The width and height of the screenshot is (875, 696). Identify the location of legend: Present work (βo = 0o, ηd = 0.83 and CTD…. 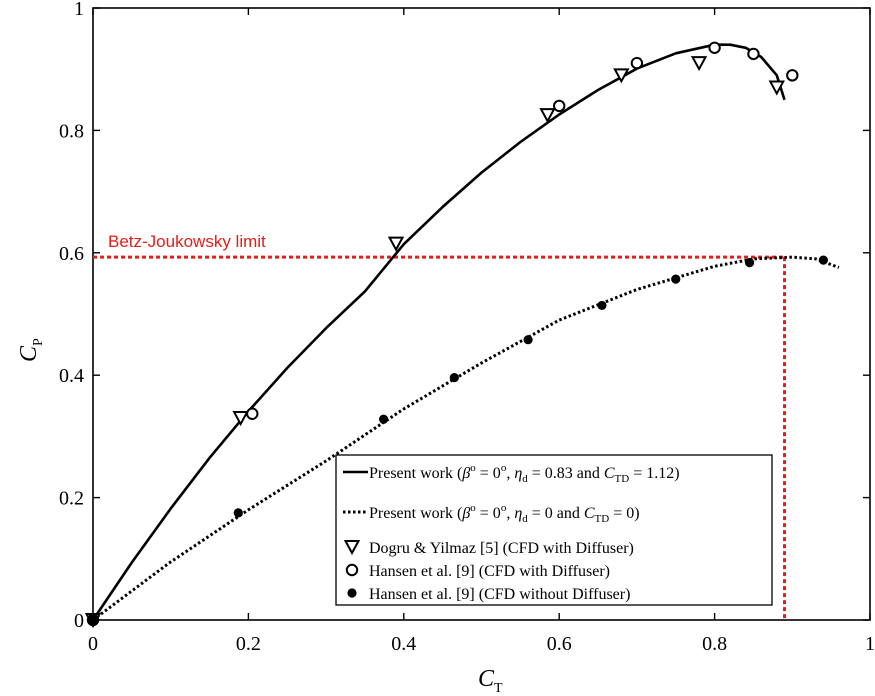
(554, 530).